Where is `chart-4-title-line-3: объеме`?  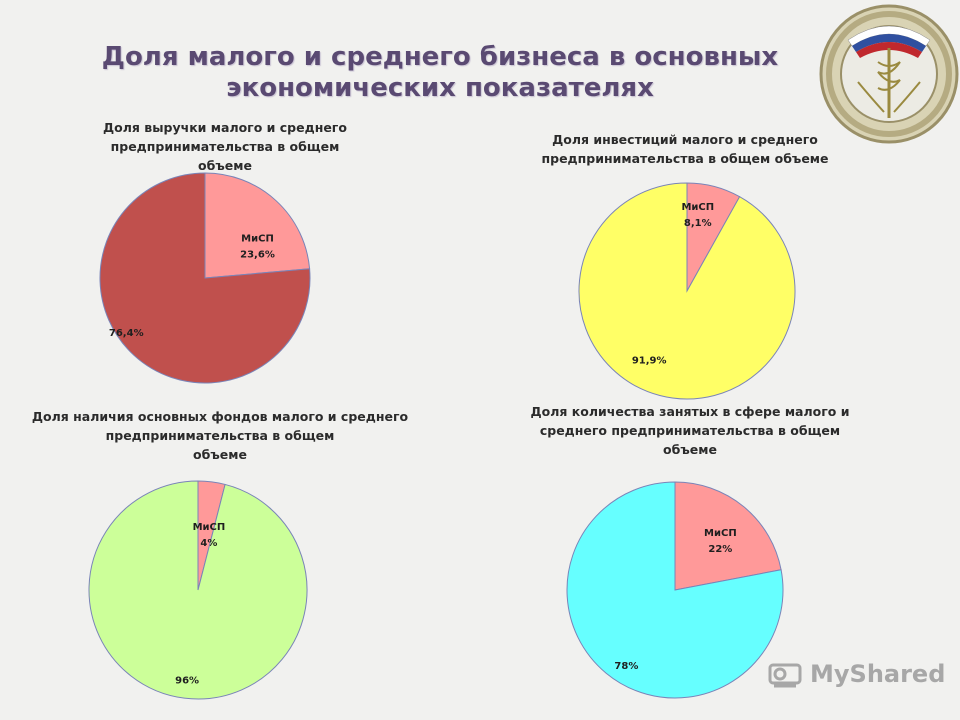 chart-4-title-line-3: объеме is located at coordinates (690, 449).